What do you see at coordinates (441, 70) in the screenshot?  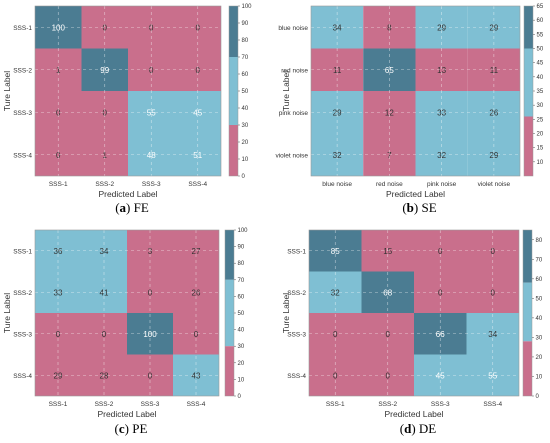 I see `cell-value-label: 13` at bounding box center [441, 70].